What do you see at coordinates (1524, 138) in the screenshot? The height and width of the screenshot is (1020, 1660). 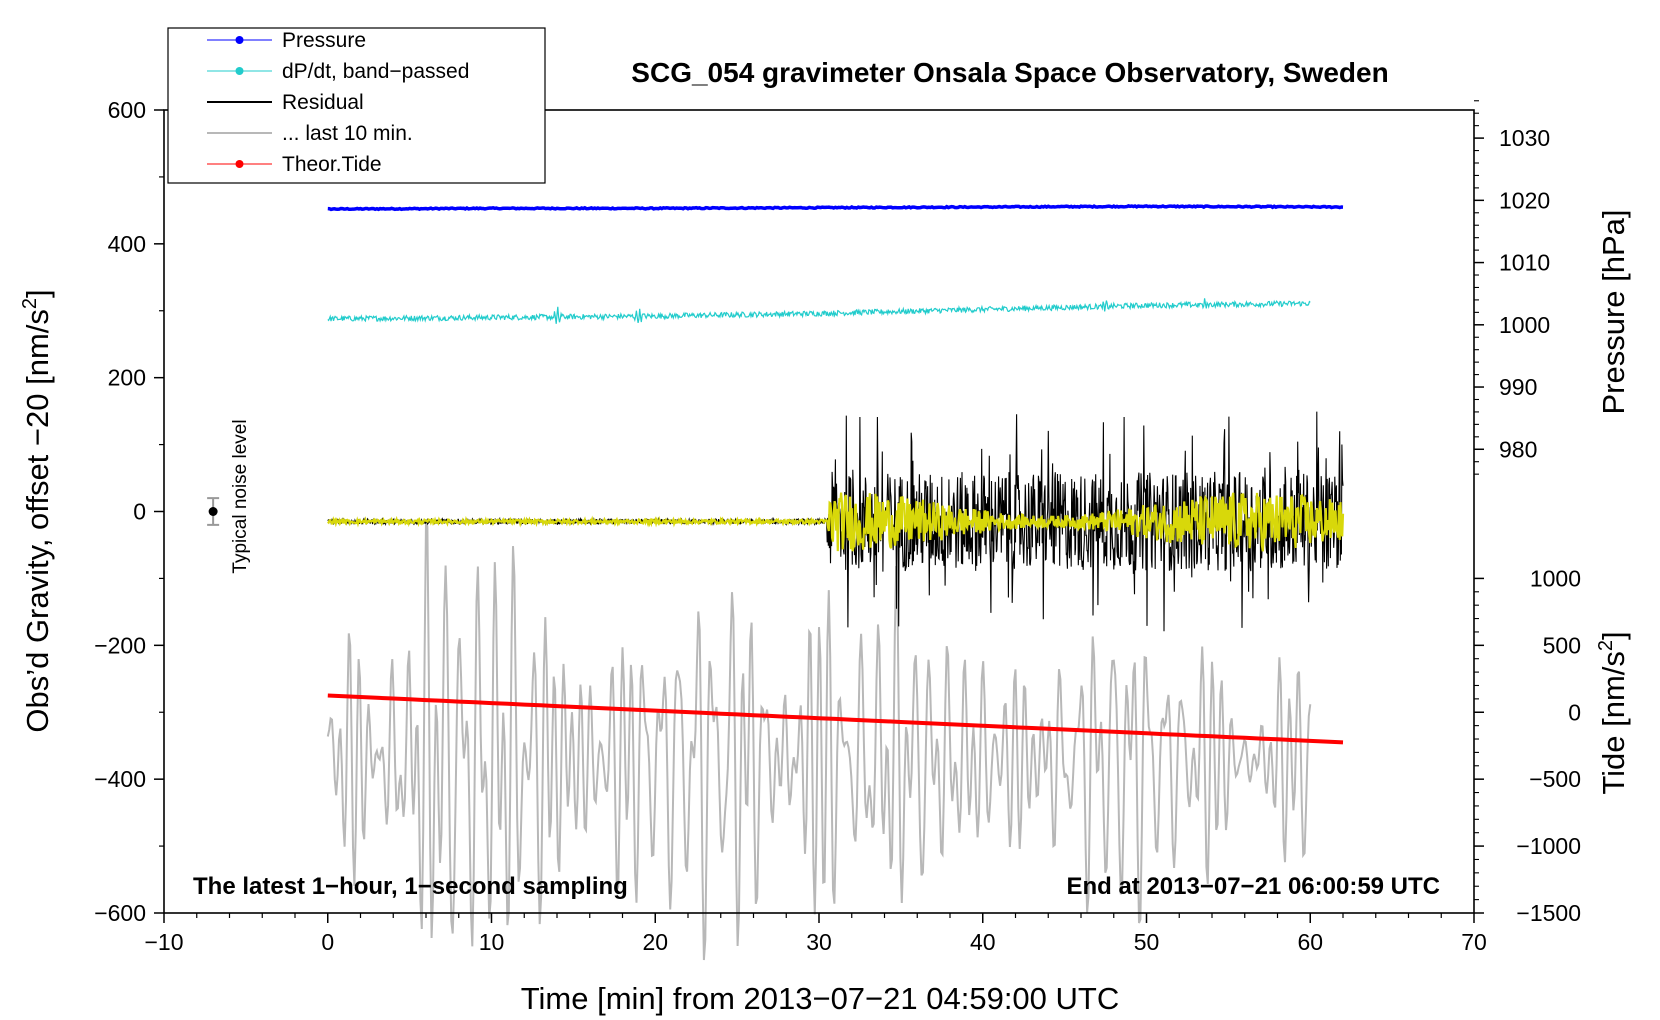 I see `pressure-tick-label: 1030` at bounding box center [1524, 138].